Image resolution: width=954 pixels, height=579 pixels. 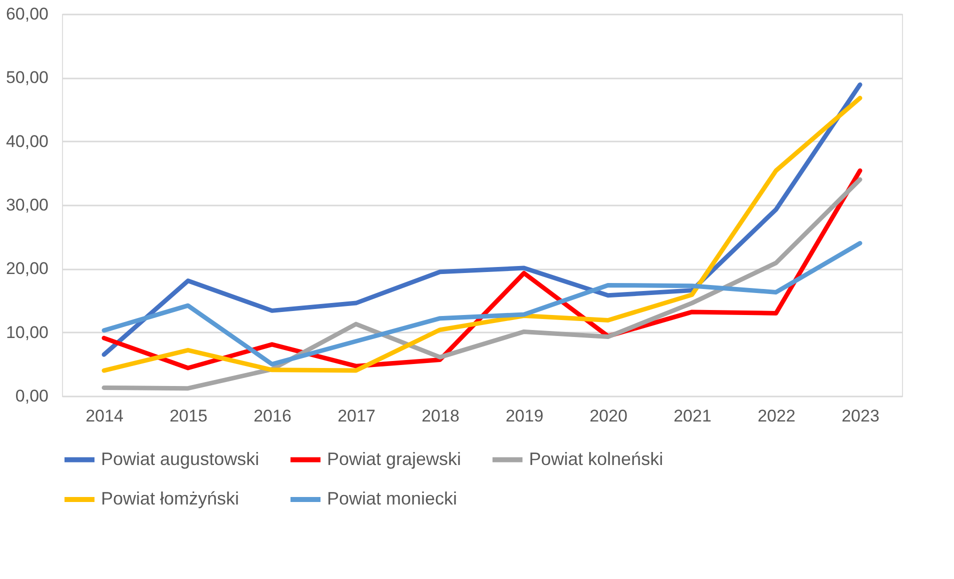 What do you see at coordinates (596, 458) in the screenshot?
I see `legend-label: Powiat kolneński` at bounding box center [596, 458].